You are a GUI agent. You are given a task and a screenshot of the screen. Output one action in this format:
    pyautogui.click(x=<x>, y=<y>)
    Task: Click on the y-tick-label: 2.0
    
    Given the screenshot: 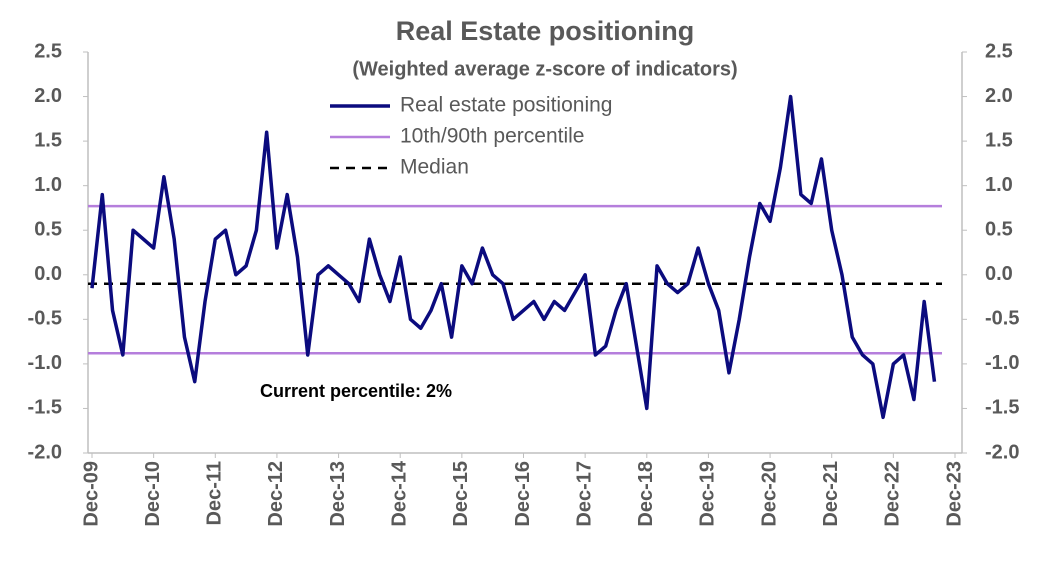 What is the action you would take?
    pyautogui.click(x=48, y=96)
    